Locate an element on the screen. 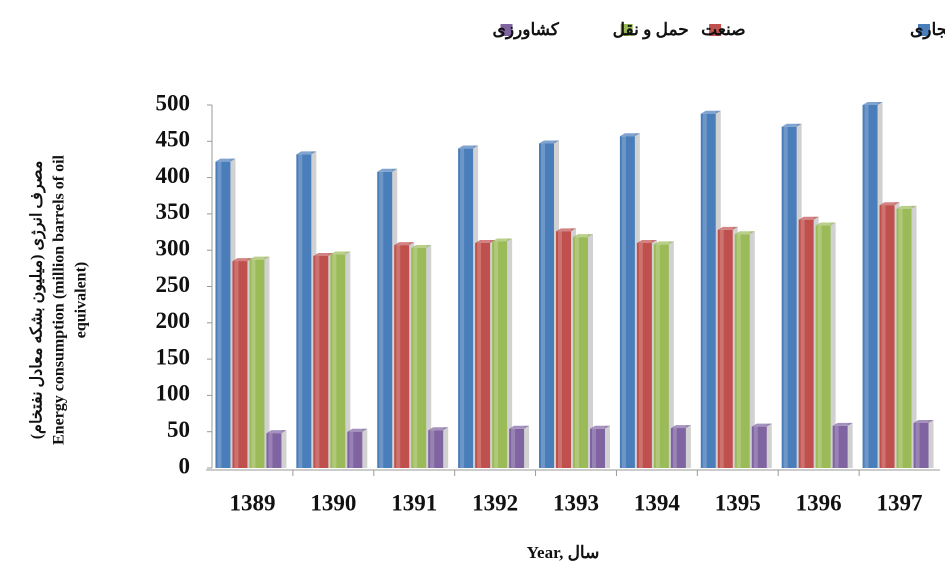  y-tick-label: 450 is located at coordinates (173, 139).